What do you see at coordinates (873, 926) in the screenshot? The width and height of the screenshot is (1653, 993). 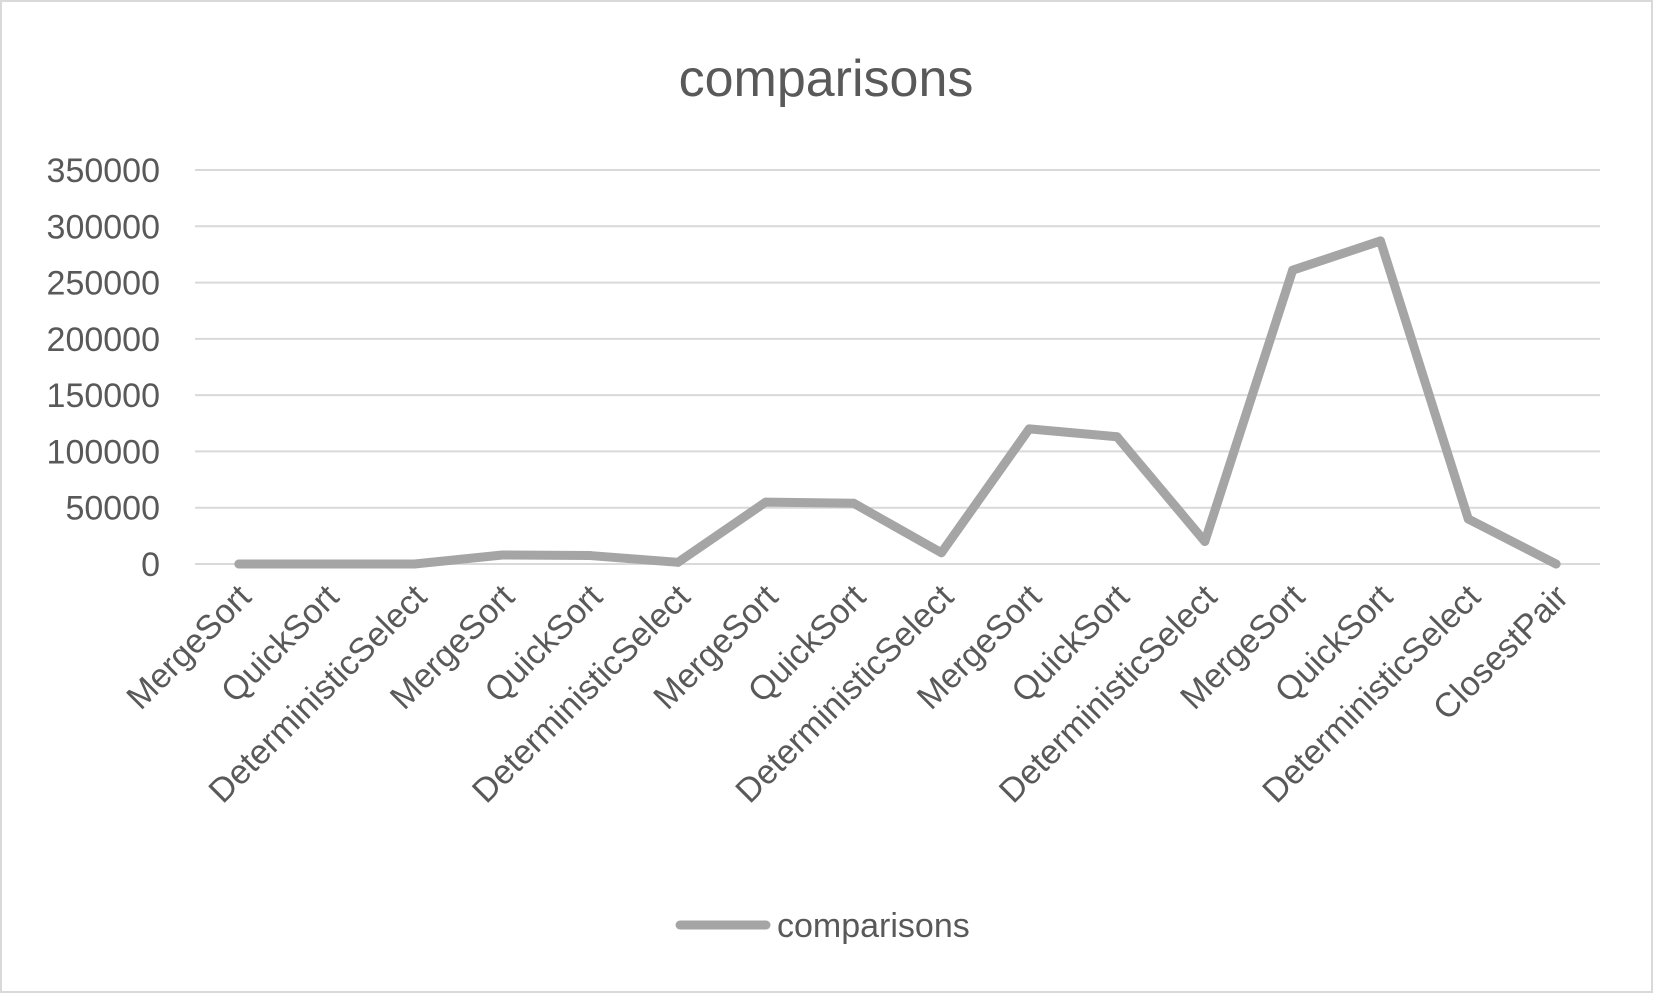 I see `legend-label: comparisons` at bounding box center [873, 926].